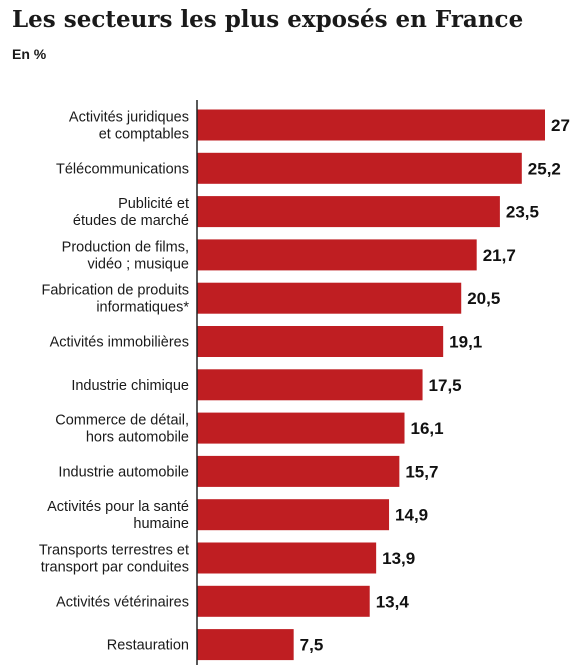 This screenshot has height=665, width=584. Describe the element at coordinates (116, 291) in the screenshot. I see `category-label: Fabrication de produits` at that location.